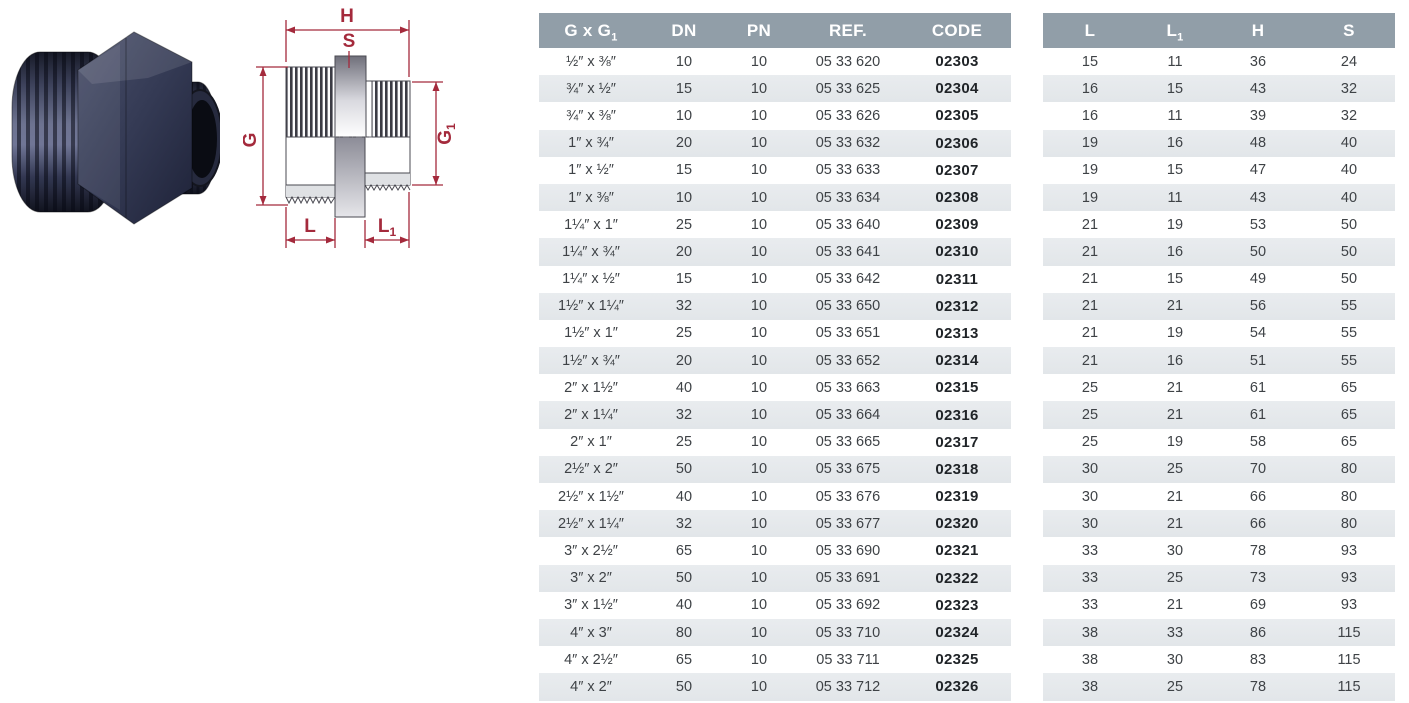 The image size is (1409, 703). What do you see at coordinates (591, 61) in the screenshot?
I see `spec-table-cell-size: ½″ x ⅜″` at bounding box center [591, 61].